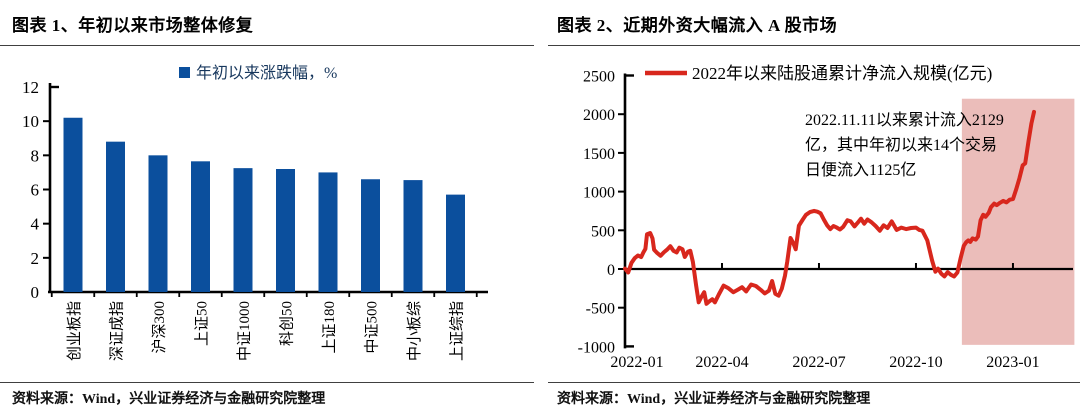  I want to click on legend-swatch, so click(184, 72).